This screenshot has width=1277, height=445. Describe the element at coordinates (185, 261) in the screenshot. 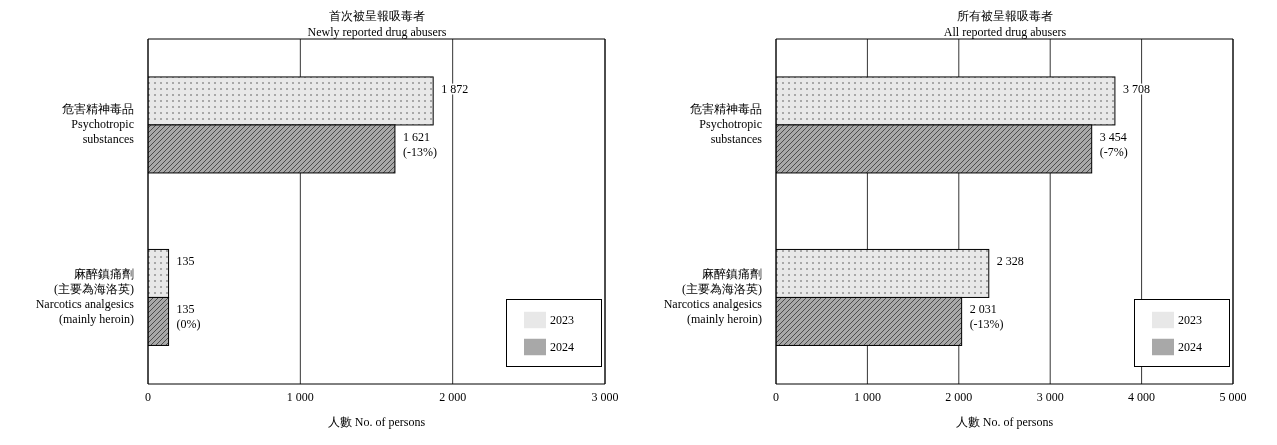

I see `data-label: 135` at that location.